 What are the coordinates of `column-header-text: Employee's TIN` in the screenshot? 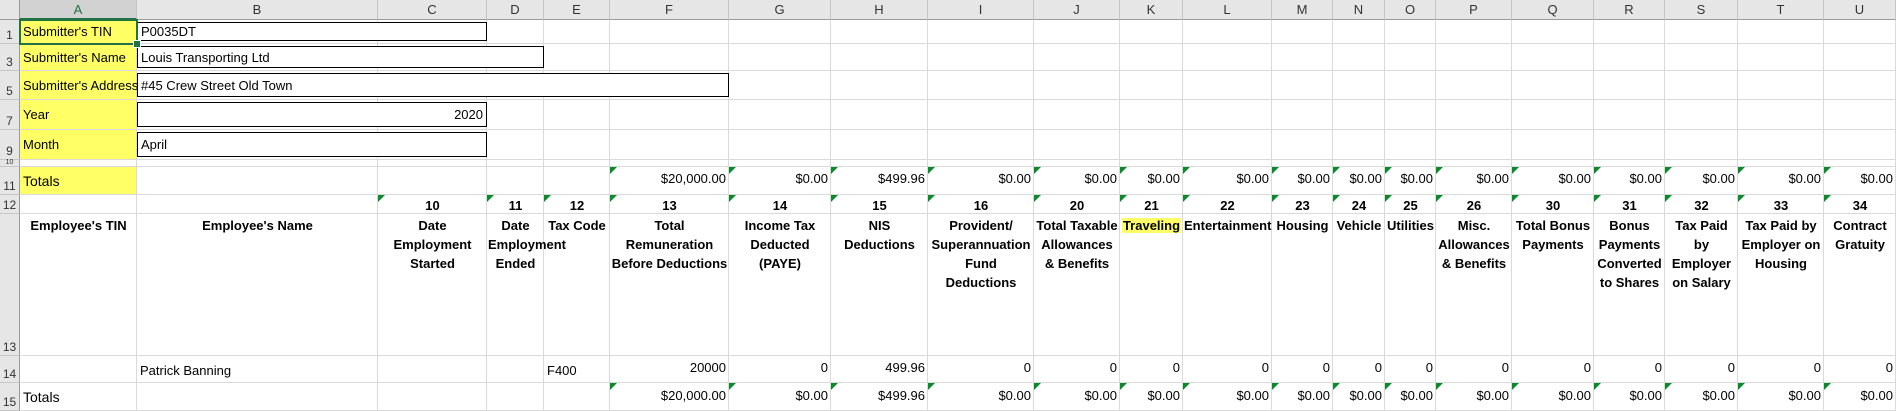 It's located at (78, 225).